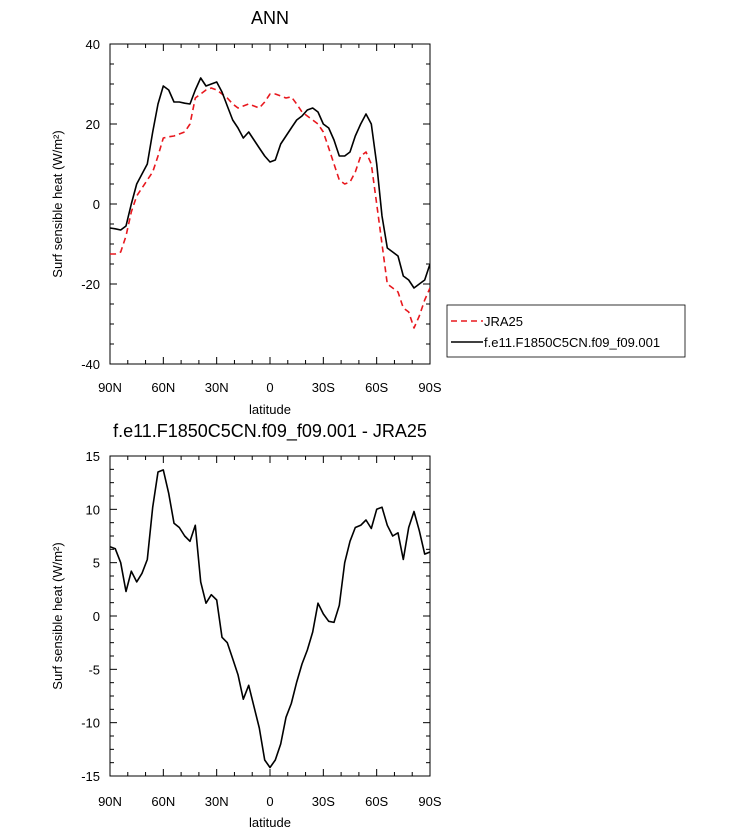  I want to click on y-tick-label: 15, so click(93, 456).